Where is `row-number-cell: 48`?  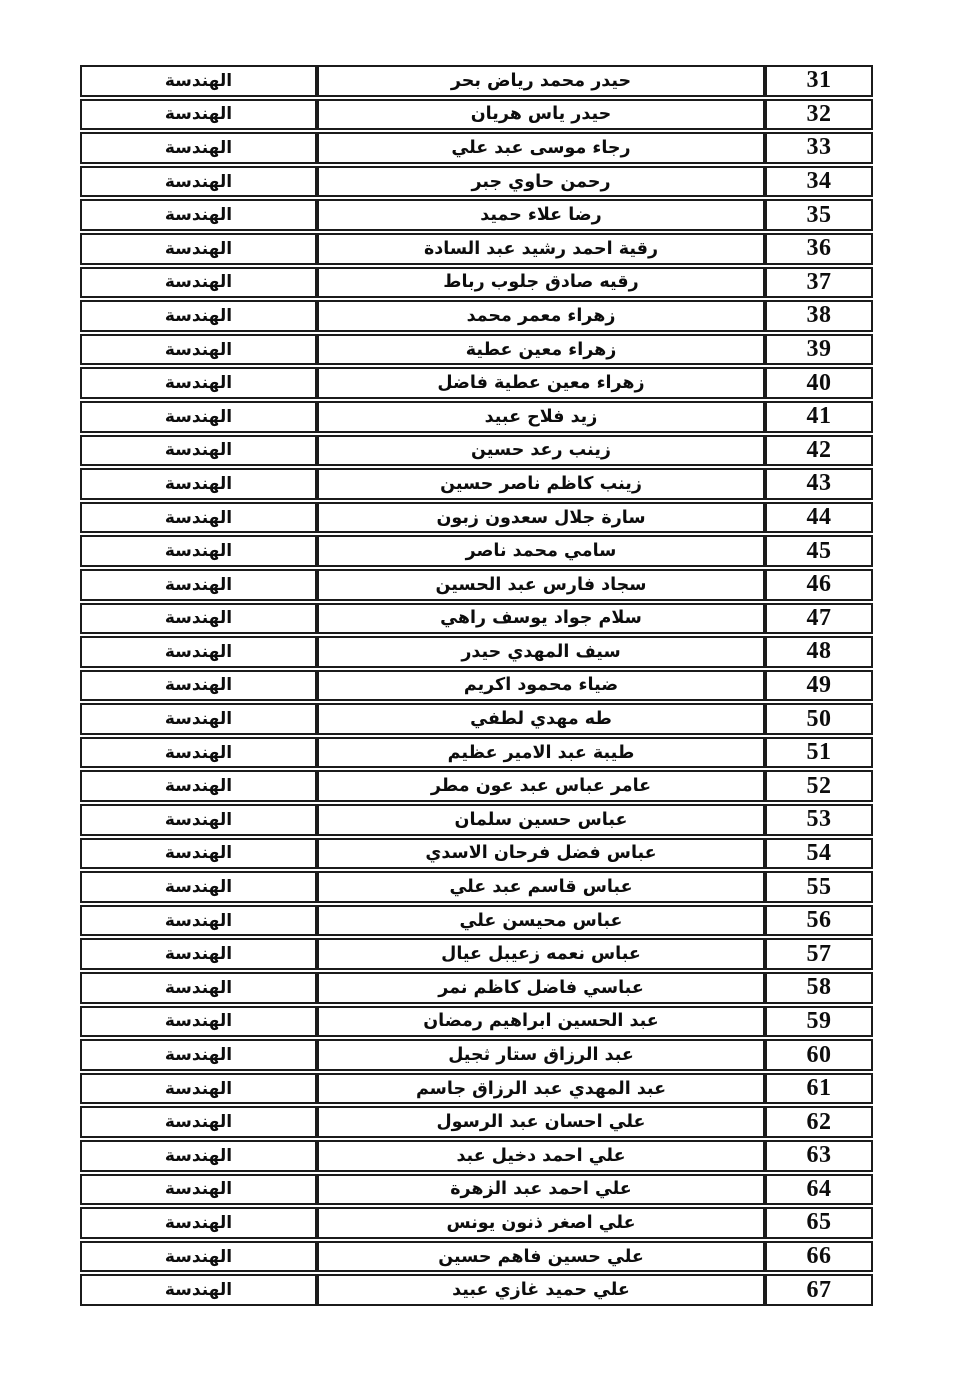 row-number-cell: 48 is located at coordinates (819, 652).